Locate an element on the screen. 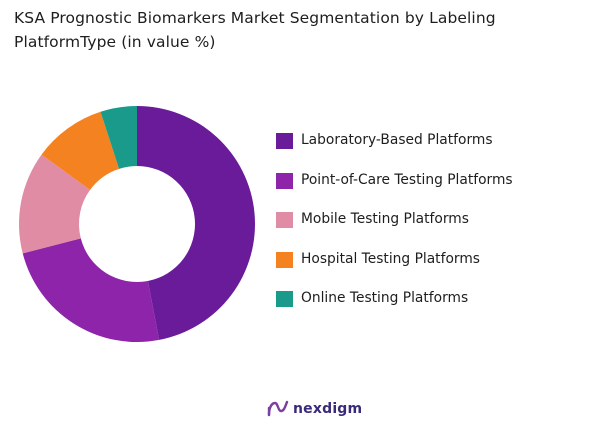  donut-slice-hospital-testing is located at coordinates (80, 150).